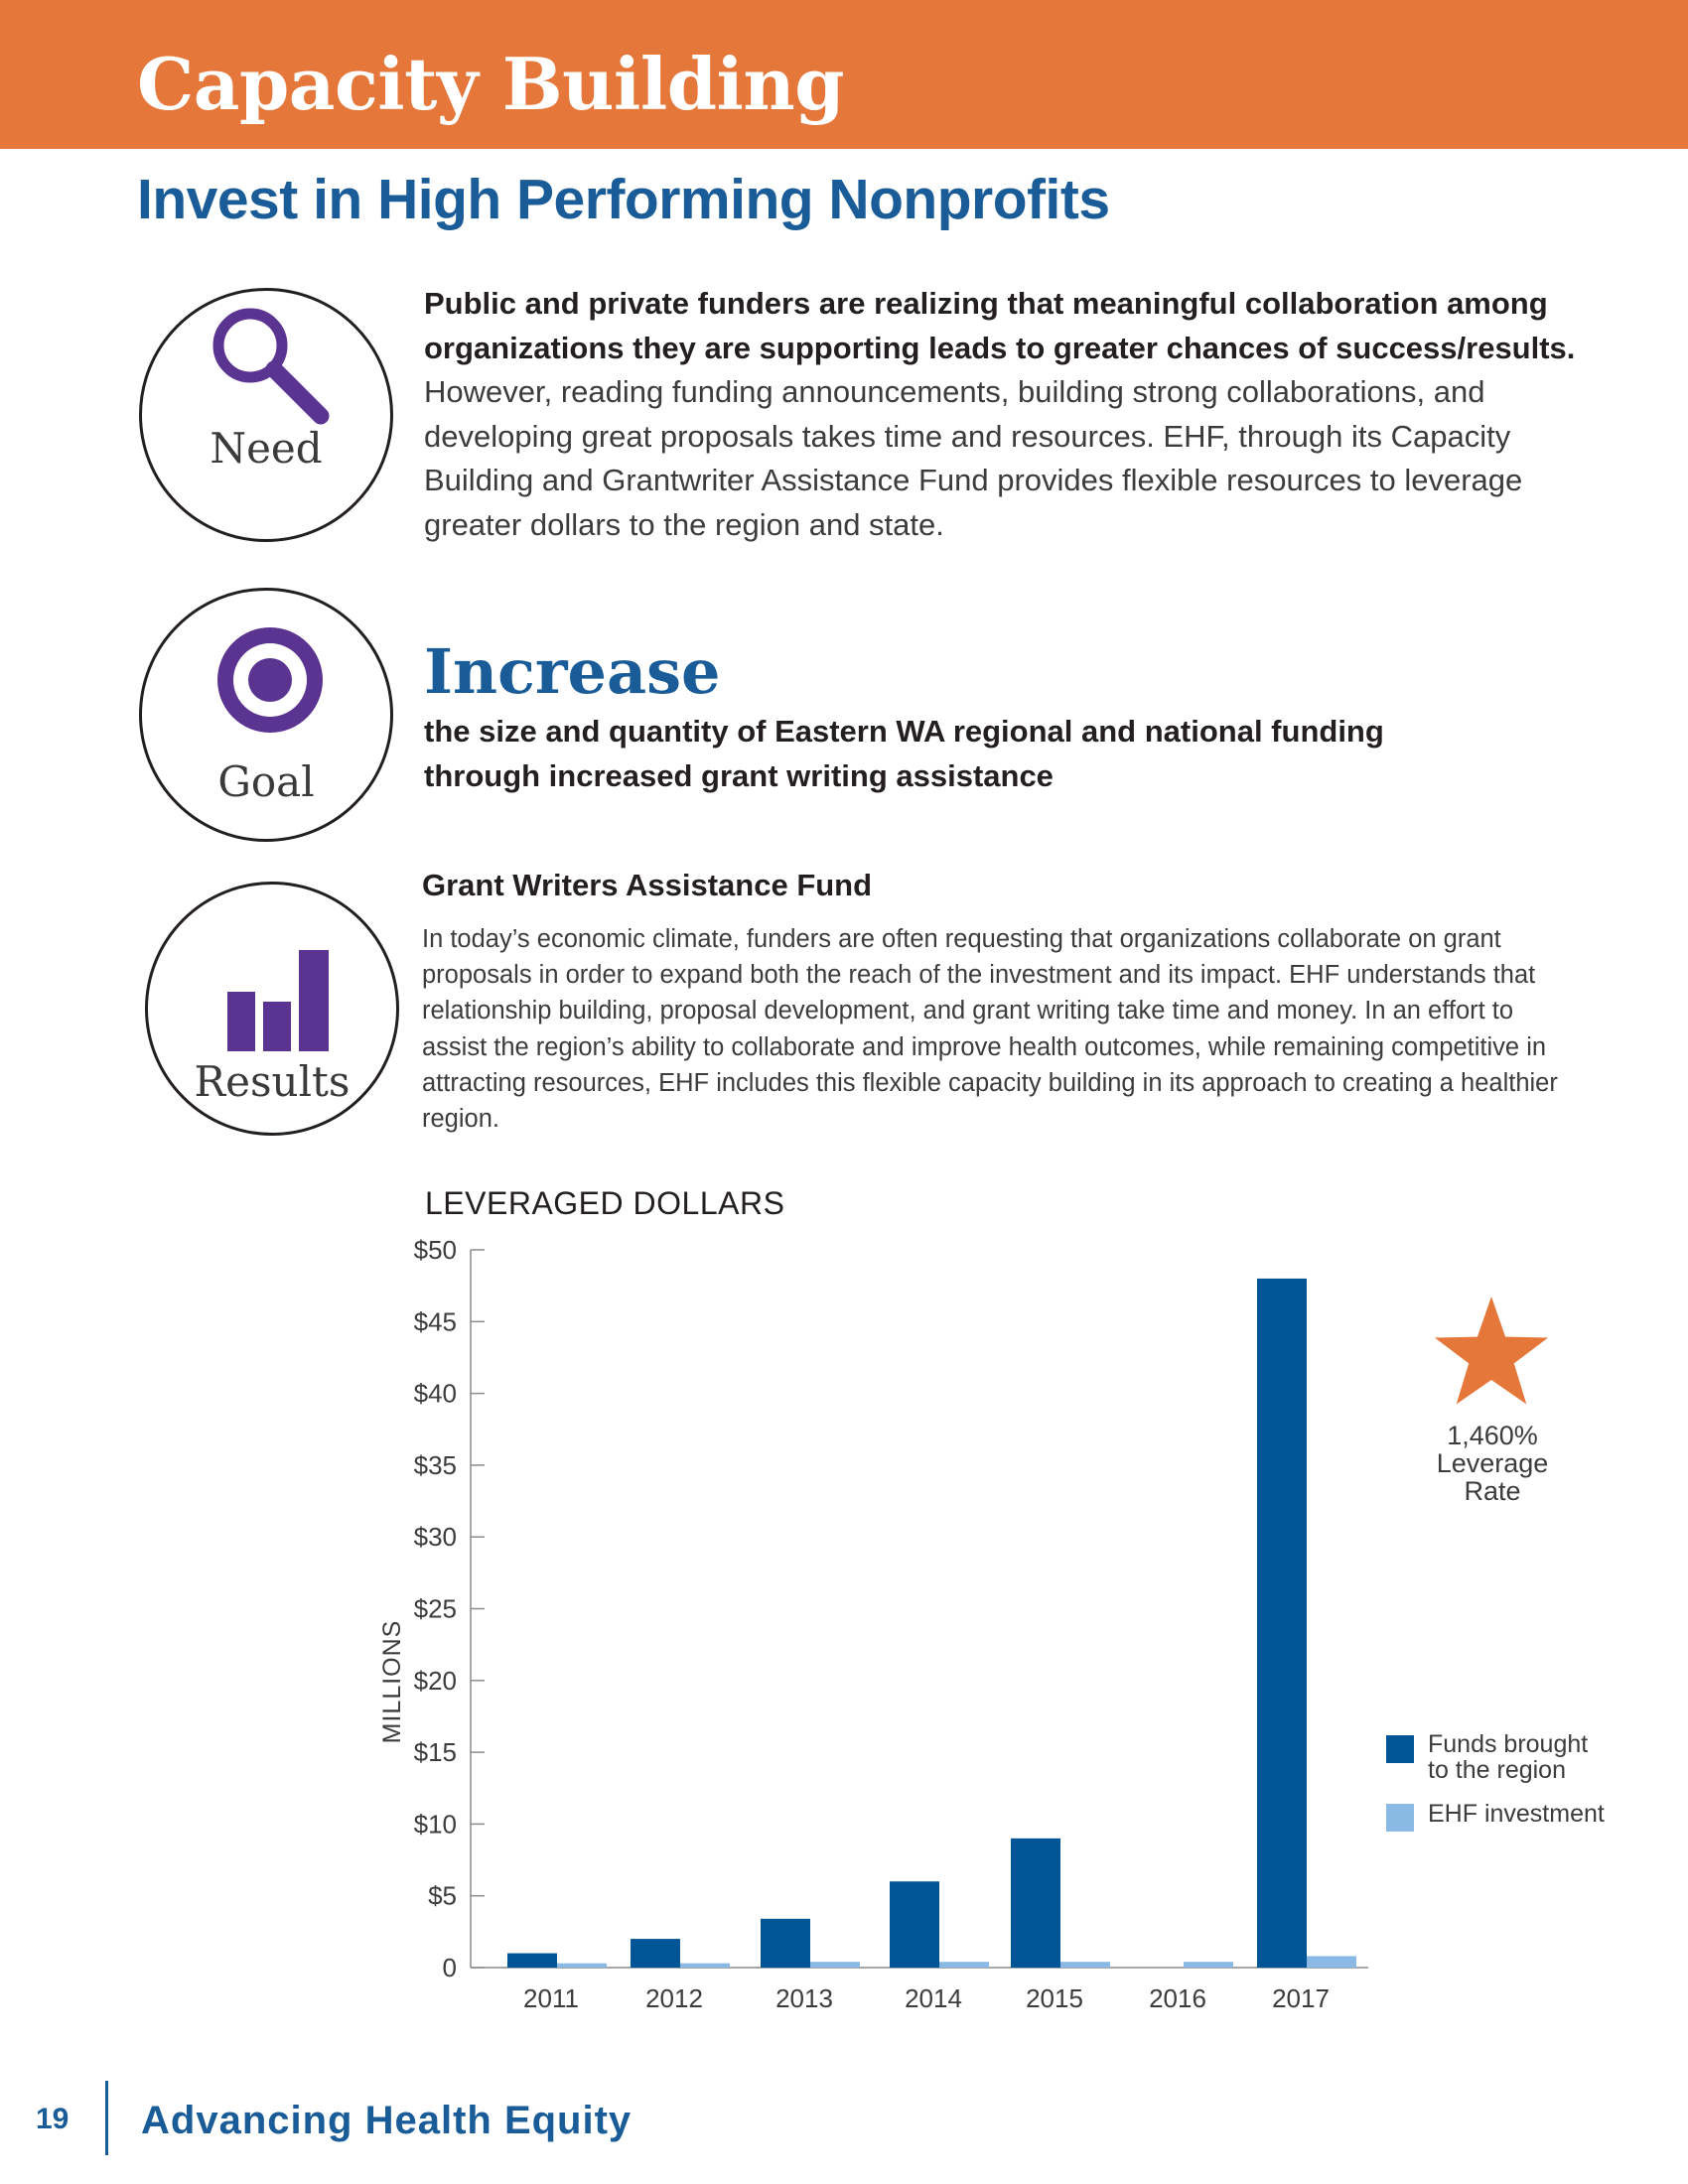  What do you see at coordinates (266, 448) in the screenshot?
I see `need-label: Need` at bounding box center [266, 448].